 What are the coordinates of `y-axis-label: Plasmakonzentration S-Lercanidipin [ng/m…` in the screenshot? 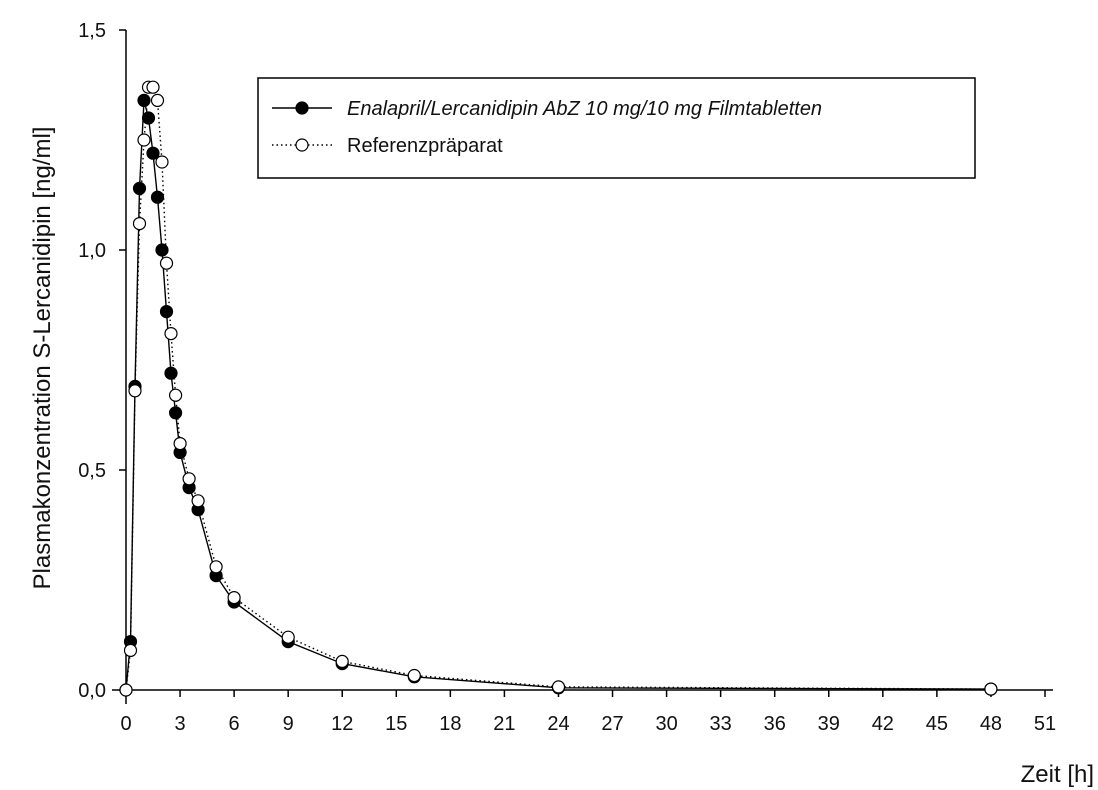 It's located at (42, 358).